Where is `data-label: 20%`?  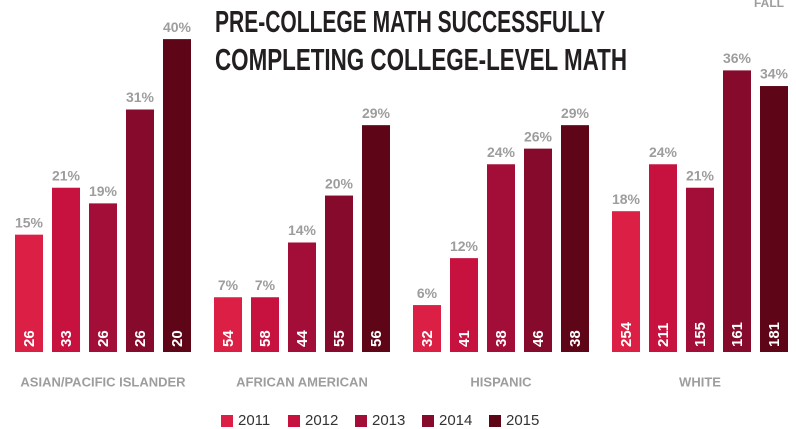
data-label: 20% is located at coordinates (339, 183).